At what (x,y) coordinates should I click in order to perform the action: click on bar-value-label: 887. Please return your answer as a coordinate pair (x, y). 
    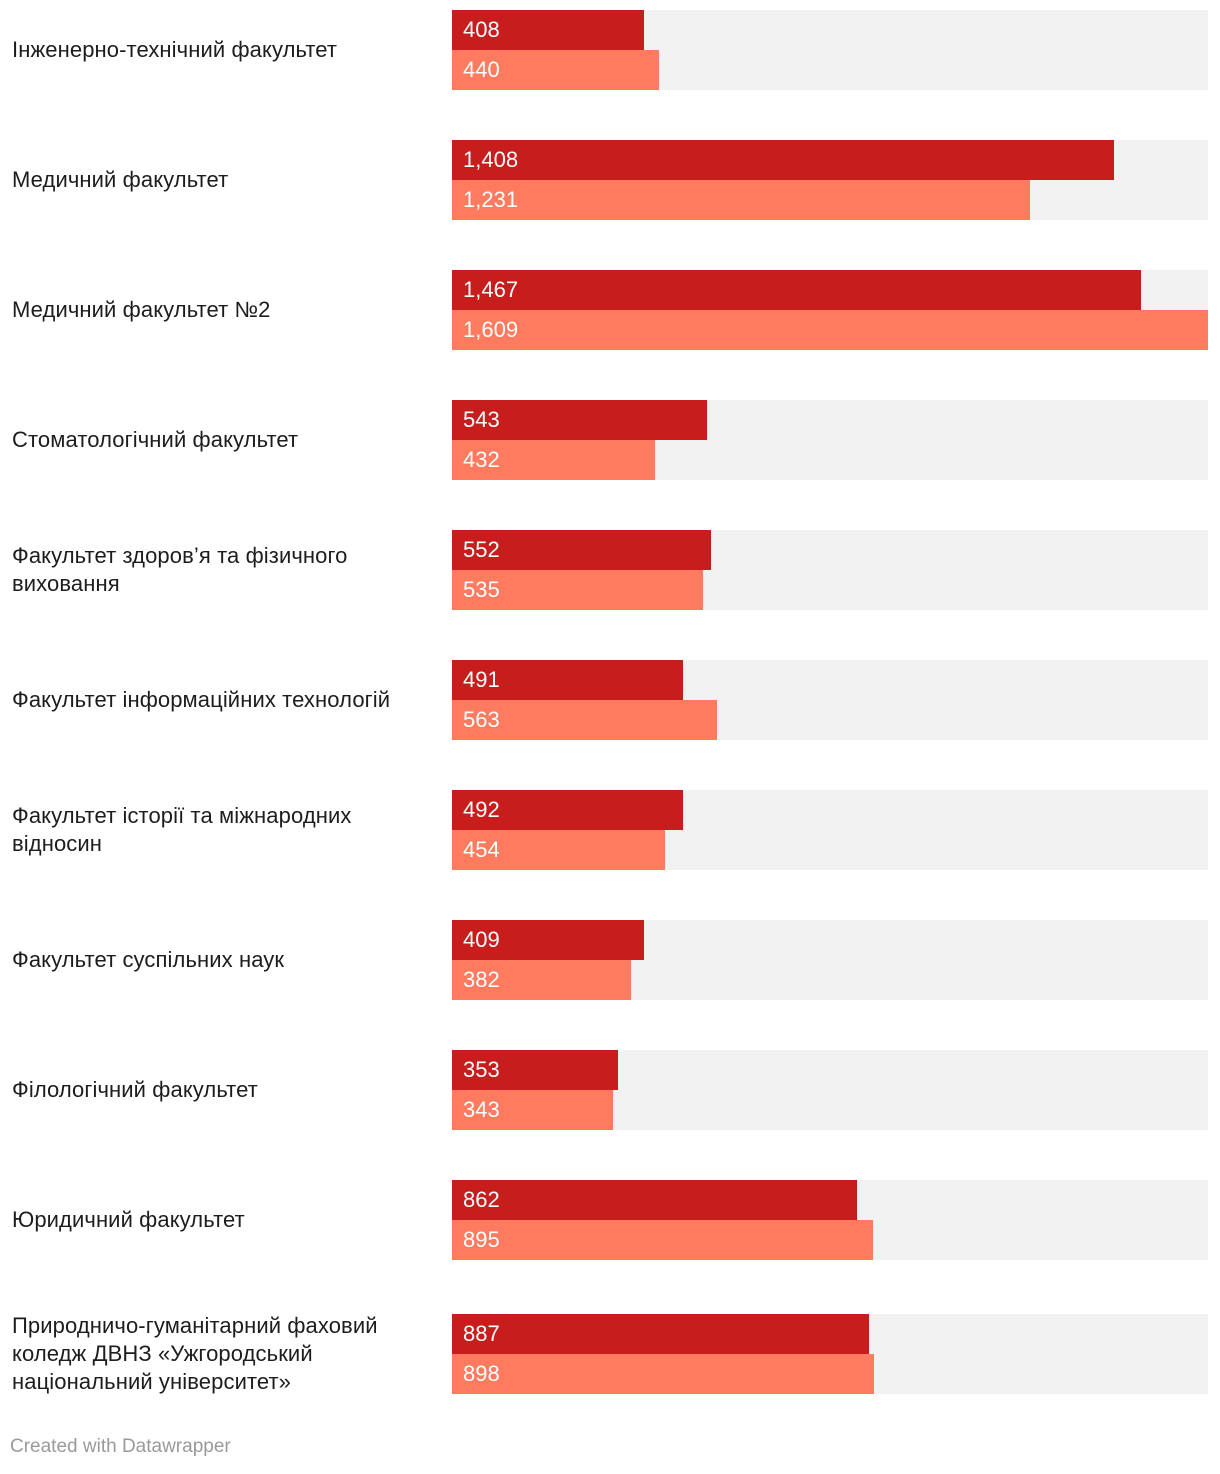
    Looking at the image, I should click on (481, 1333).